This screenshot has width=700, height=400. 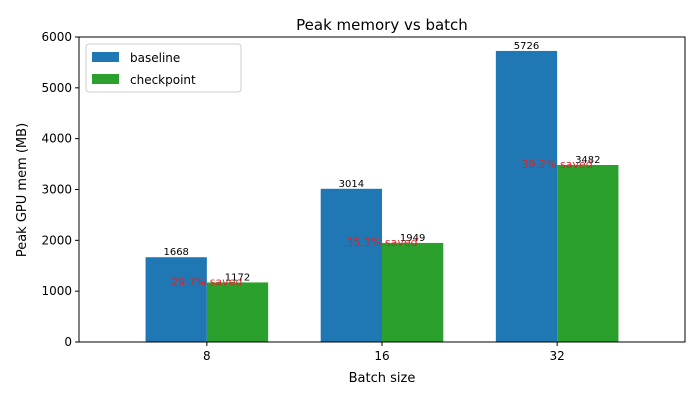 What do you see at coordinates (587, 160) in the screenshot?
I see `bar-value-label: 3482` at bounding box center [587, 160].